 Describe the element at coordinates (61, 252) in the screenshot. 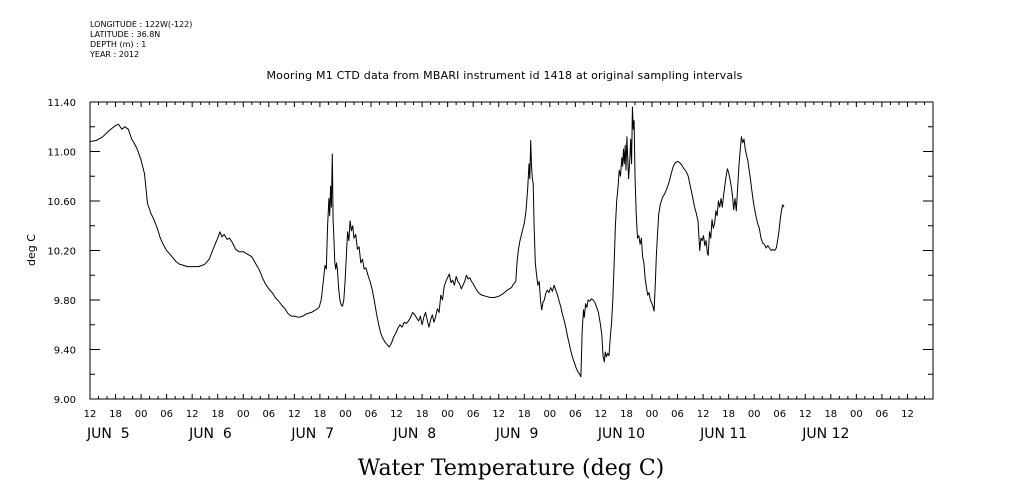

I see `y-tick-label: 10.20` at that location.